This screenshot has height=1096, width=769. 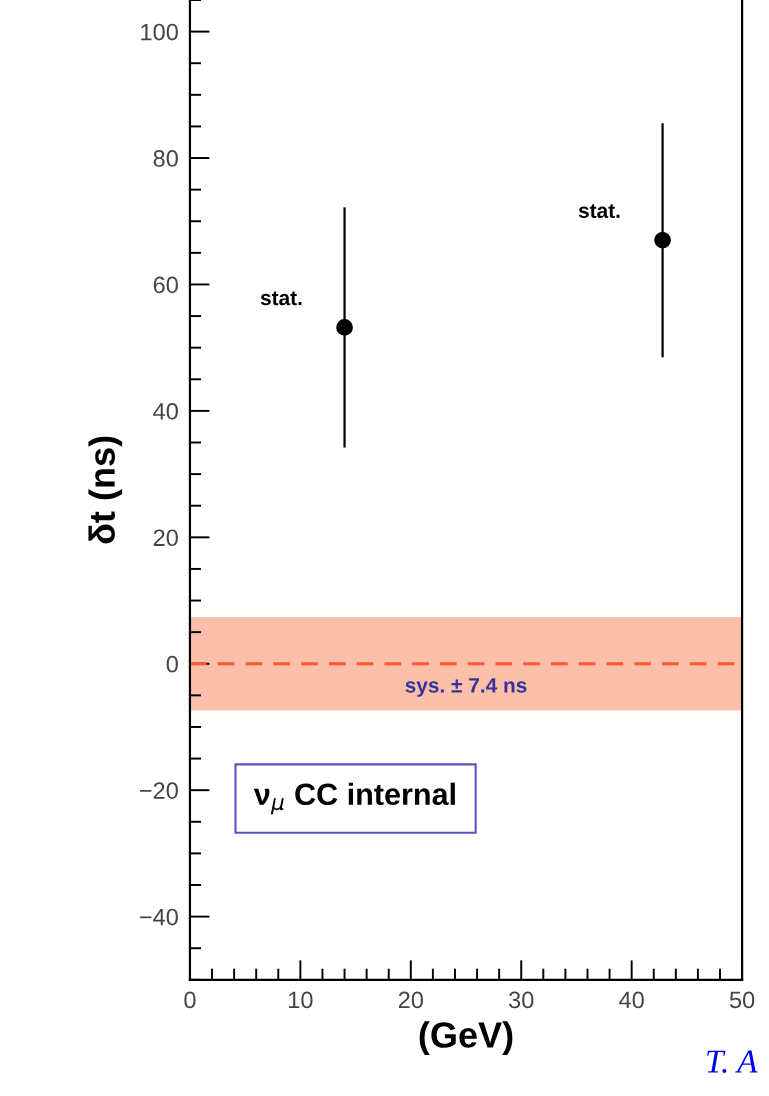 What do you see at coordinates (158, 917) in the screenshot?
I see `y-tick-label: −40` at bounding box center [158, 917].